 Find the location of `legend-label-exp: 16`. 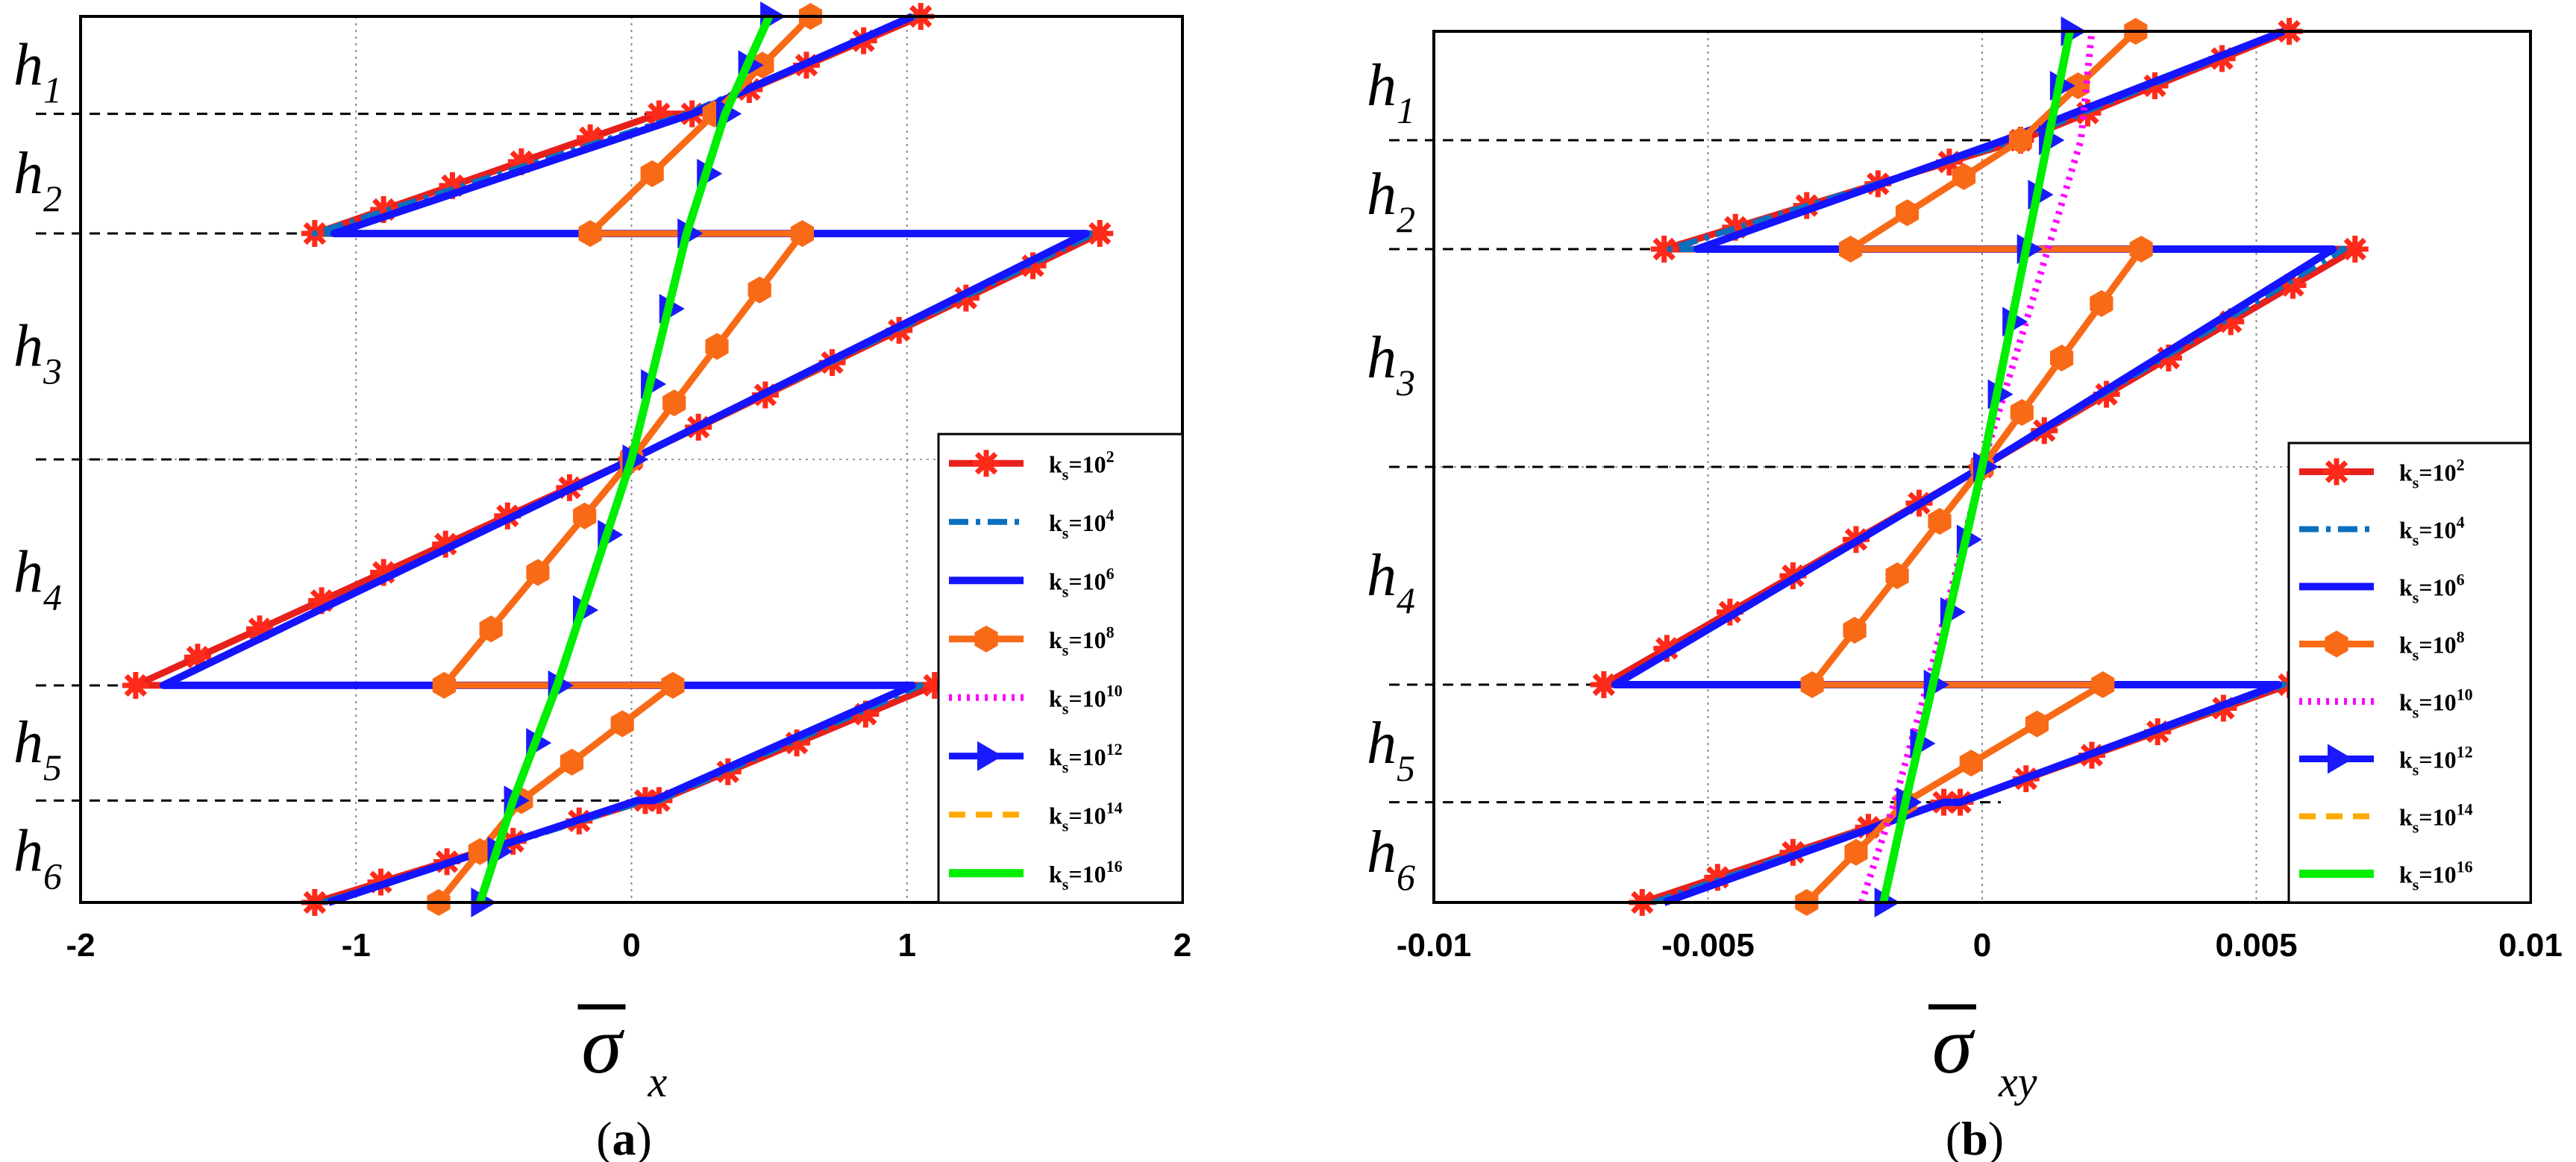

legend-label-exp: 16 is located at coordinates (2465, 867).